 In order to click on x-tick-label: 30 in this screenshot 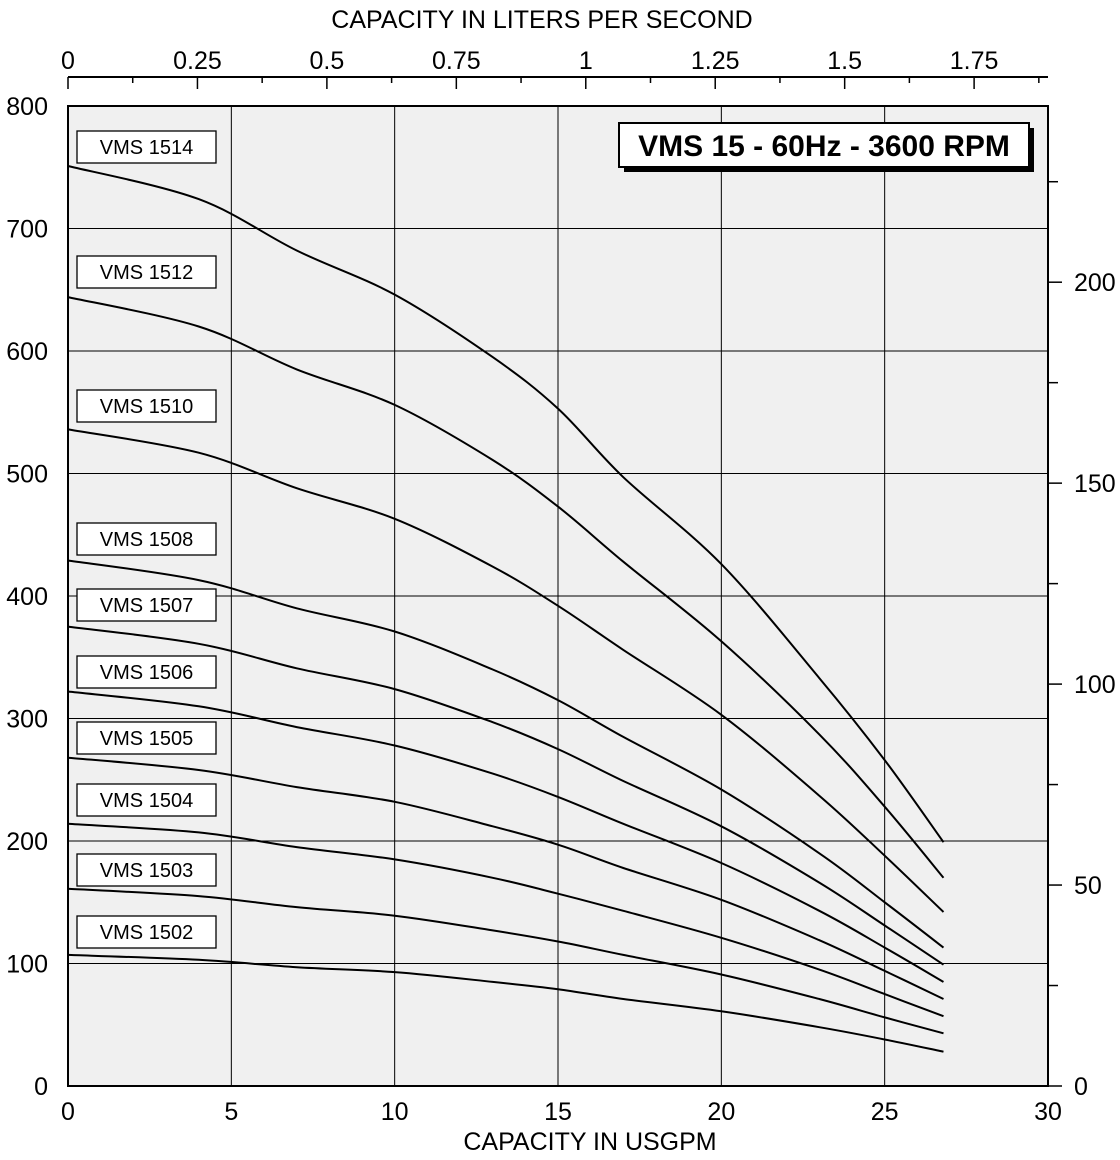, I will do `click(1048, 1112)`.